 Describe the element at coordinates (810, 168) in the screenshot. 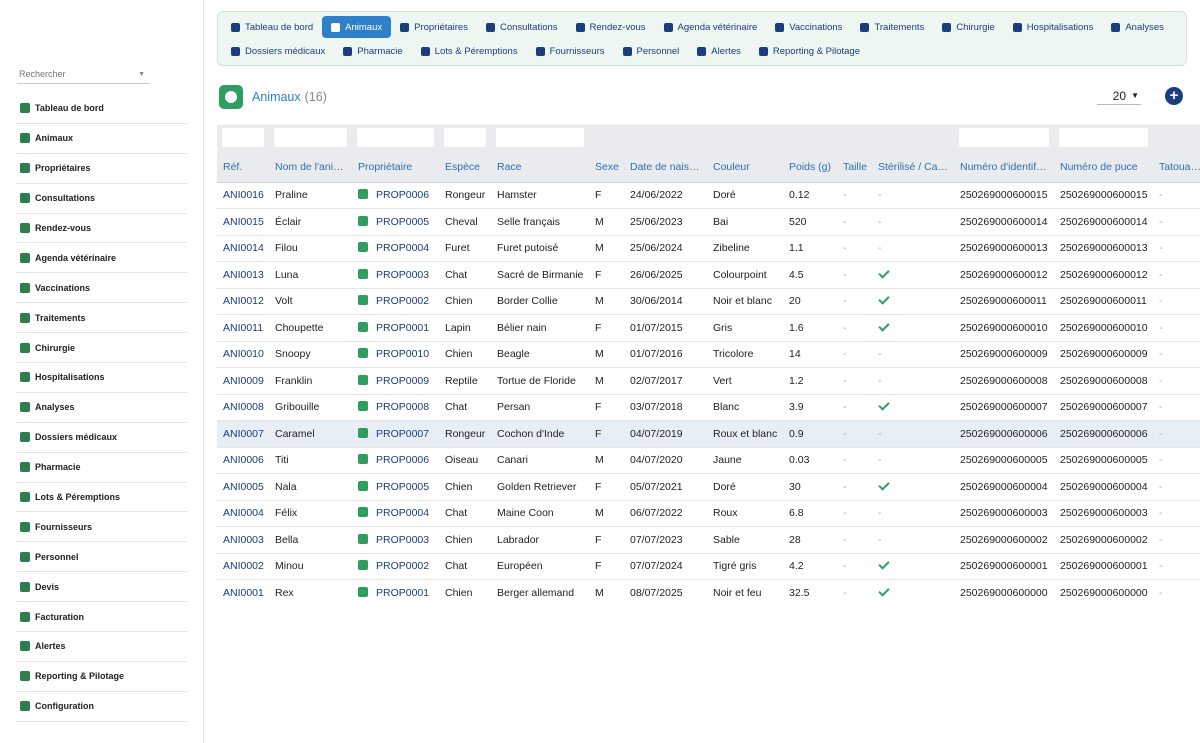

I see `column-header: Poids (g)` at that location.